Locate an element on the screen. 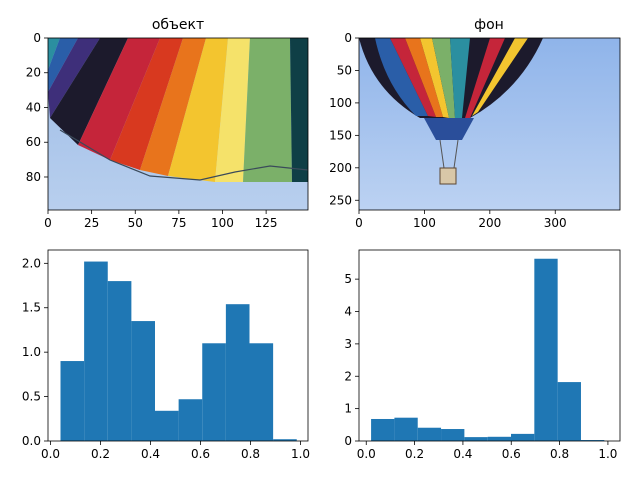  histogram-bars-object is located at coordinates (178, 351).